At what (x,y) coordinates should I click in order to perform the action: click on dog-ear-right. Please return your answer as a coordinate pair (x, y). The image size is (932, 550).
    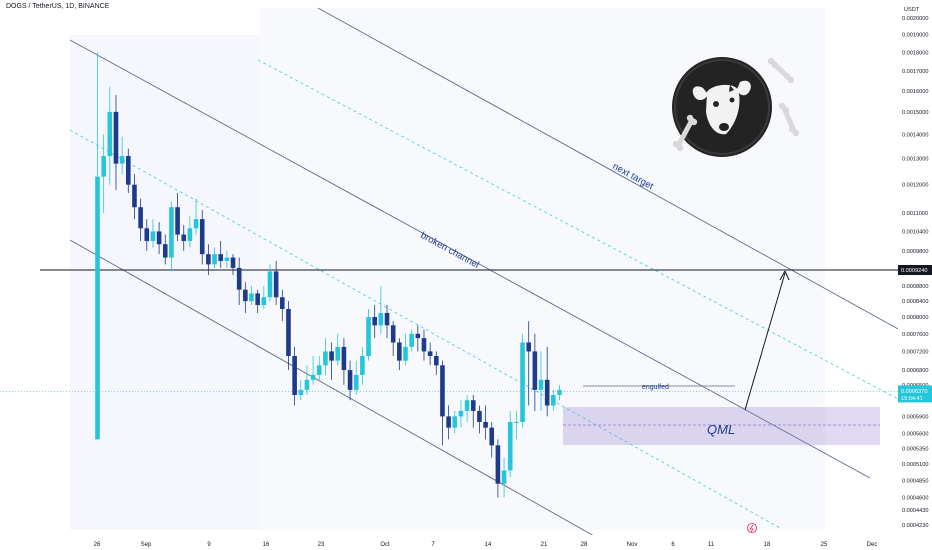
    Looking at the image, I should click on (744, 88).